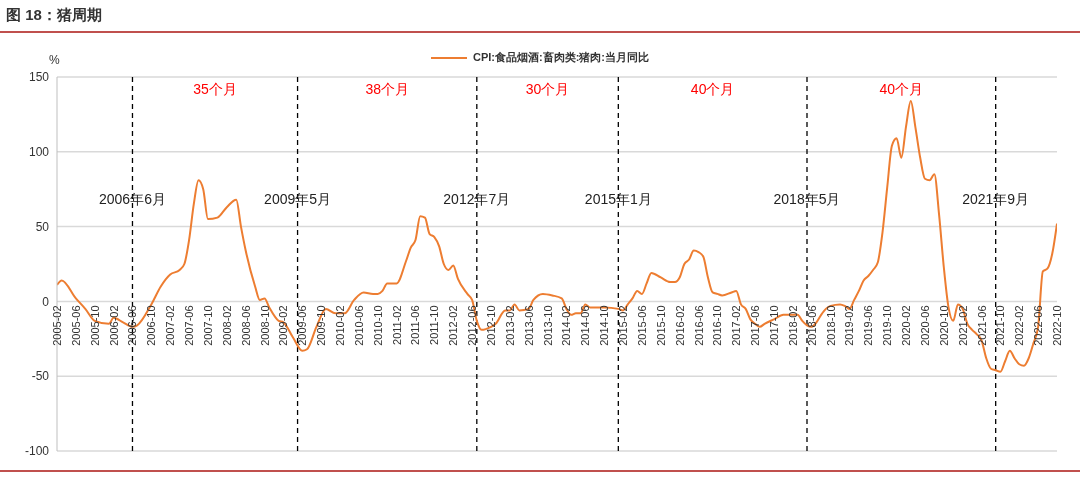 This screenshot has height=504, width=1080. Describe the element at coordinates (57, 325) in the screenshot. I see `x-tick-label: 2005-02` at that location.